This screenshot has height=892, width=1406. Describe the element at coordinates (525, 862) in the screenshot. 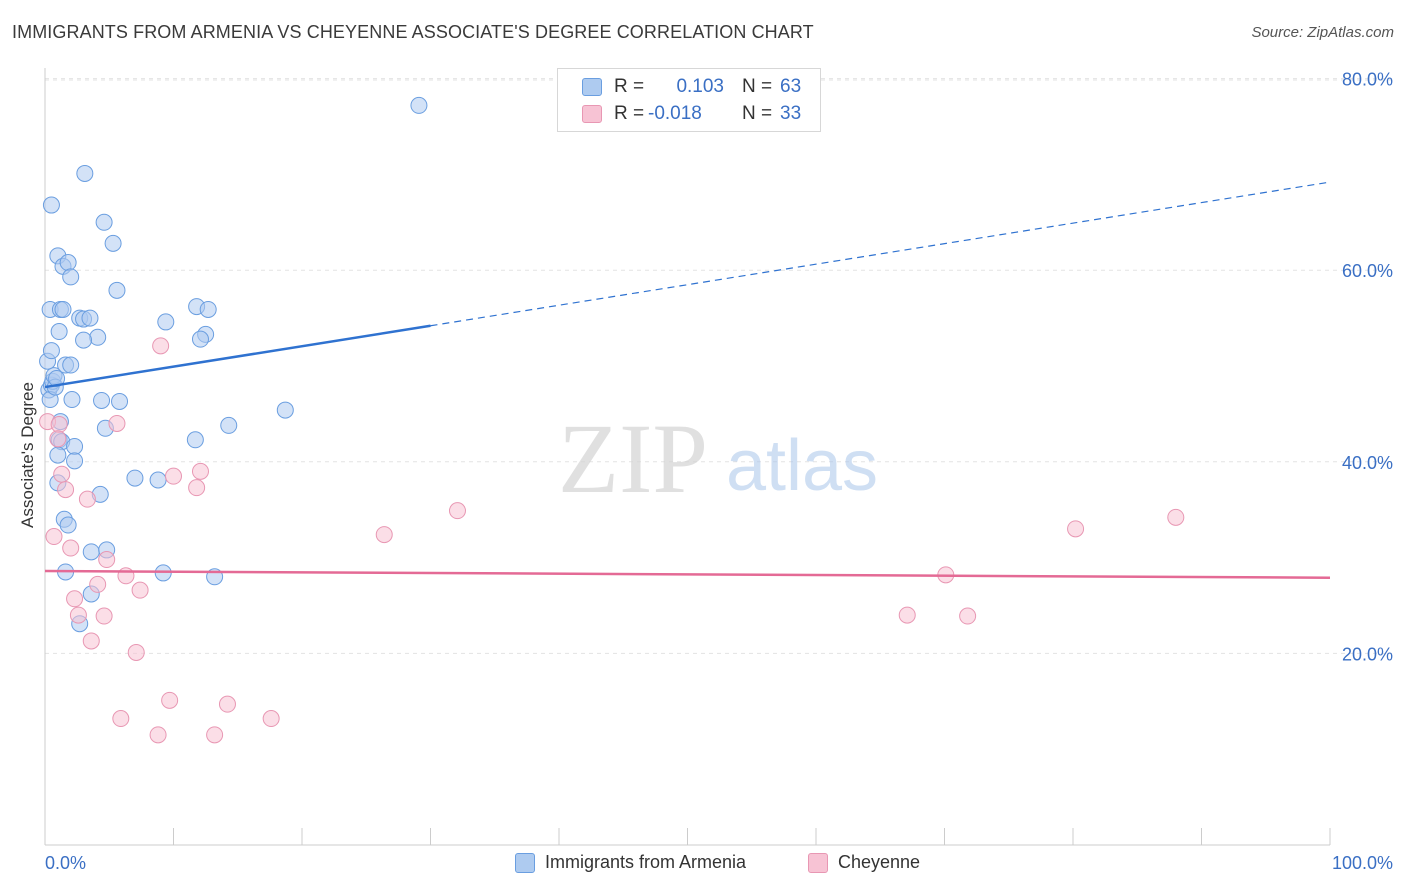

I see `bottom-legend-swatch-blue` at that location.